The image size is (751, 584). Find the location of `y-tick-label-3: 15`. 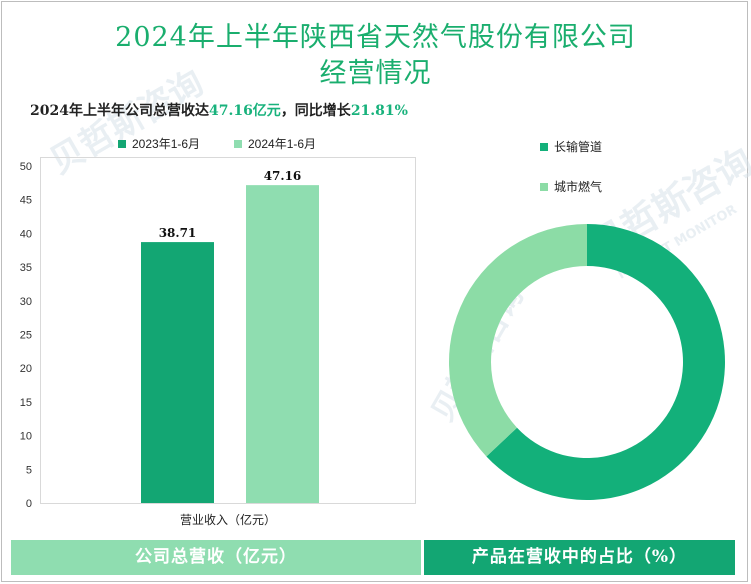

y-tick-label-3: 15 is located at coordinates (26, 403).